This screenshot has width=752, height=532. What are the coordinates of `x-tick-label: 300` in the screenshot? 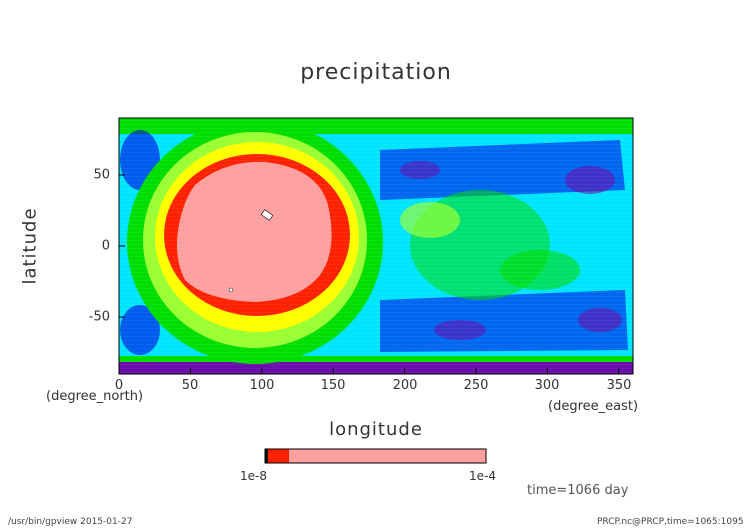 It's located at (547, 385).